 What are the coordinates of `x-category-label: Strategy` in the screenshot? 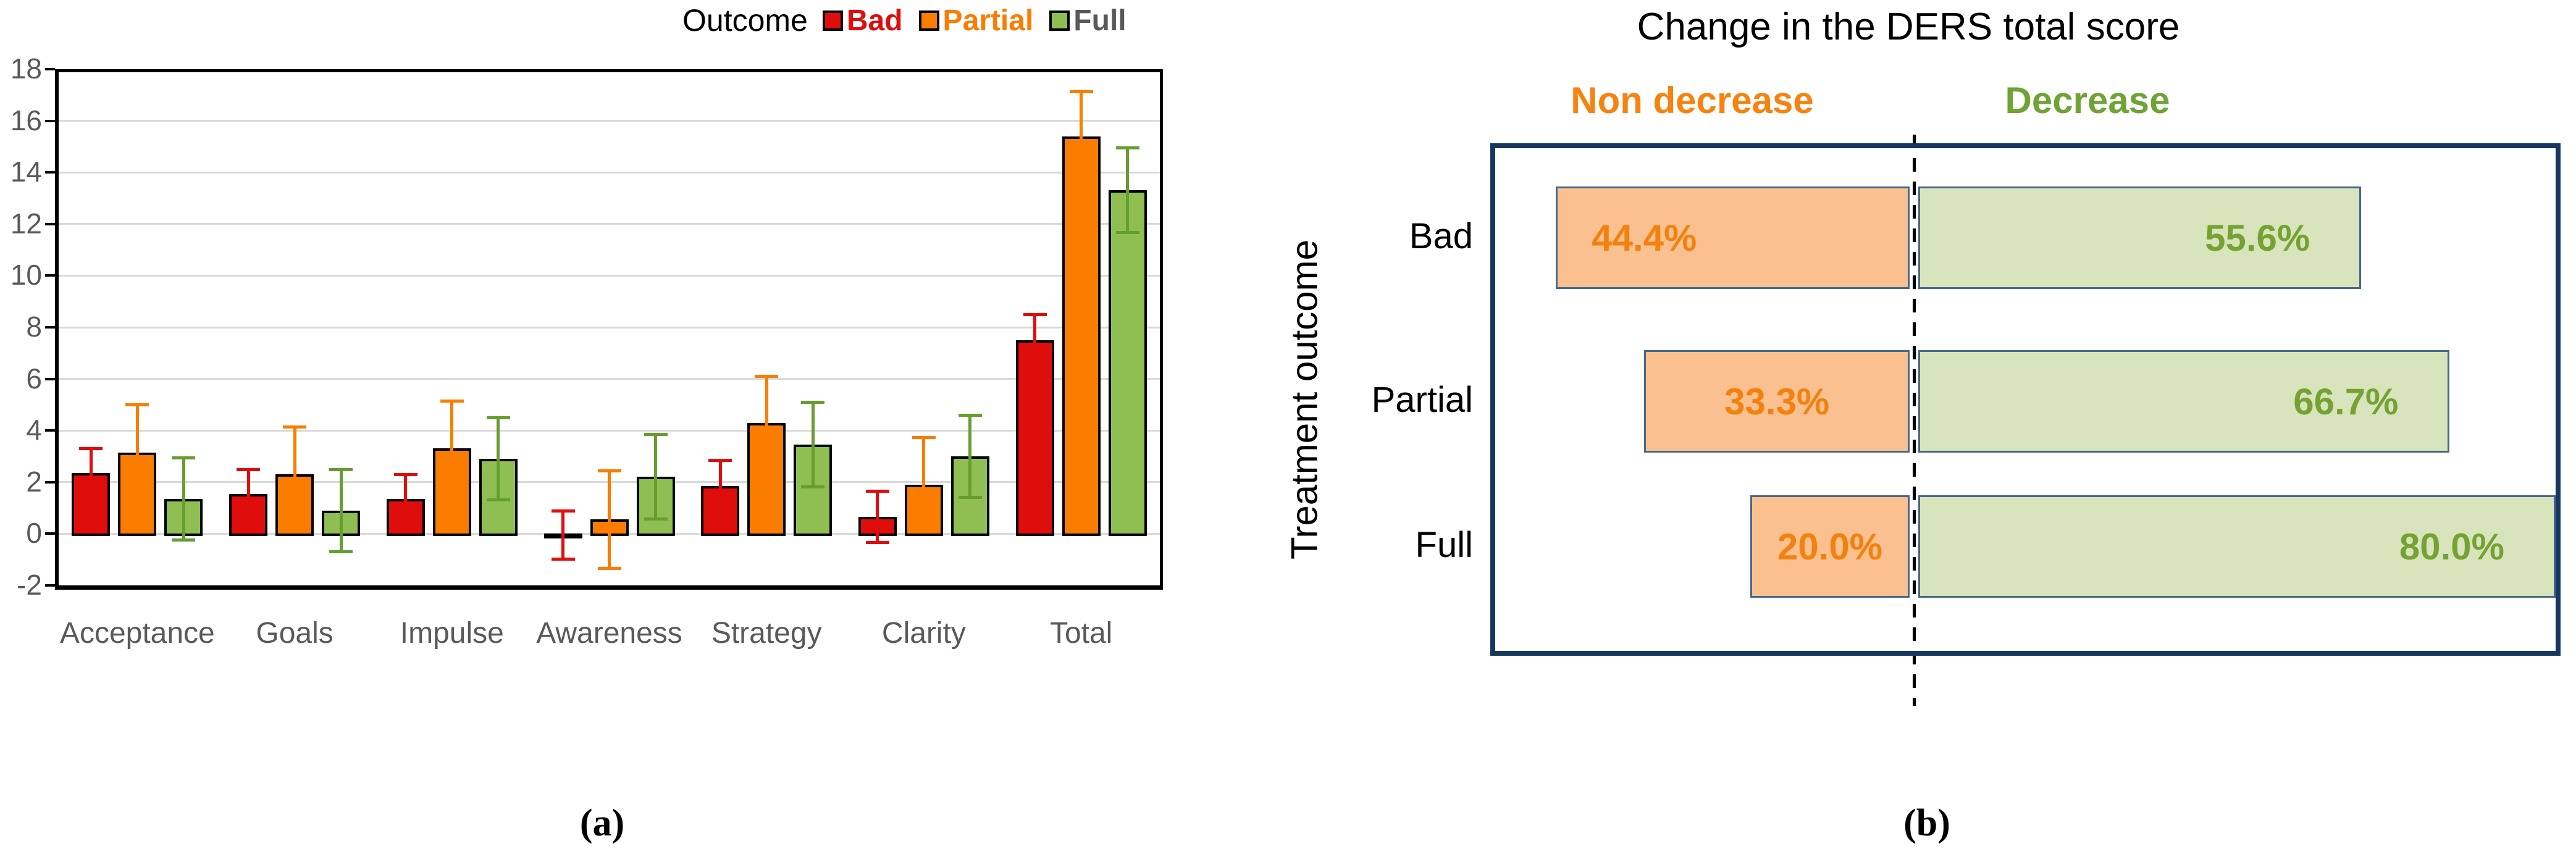 It's located at (767, 633).